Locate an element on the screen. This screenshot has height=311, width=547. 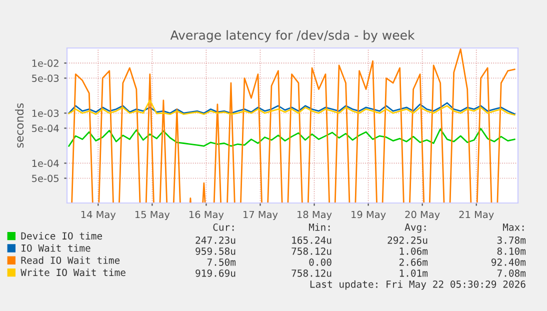
text: Min: is located at coordinates (319, 227).